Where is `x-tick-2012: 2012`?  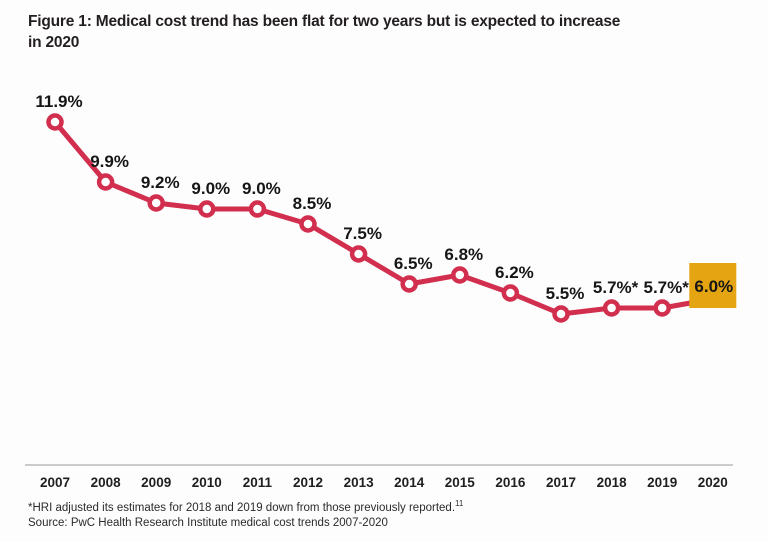
x-tick-2012: 2012 is located at coordinates (308, 482).